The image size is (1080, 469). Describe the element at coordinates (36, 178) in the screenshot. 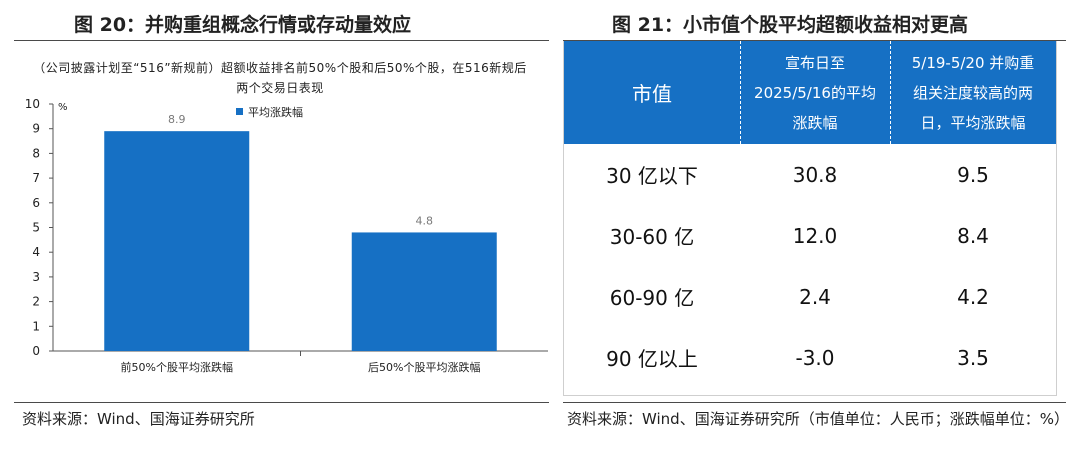

I see `y-tick-label: 7` at that location.